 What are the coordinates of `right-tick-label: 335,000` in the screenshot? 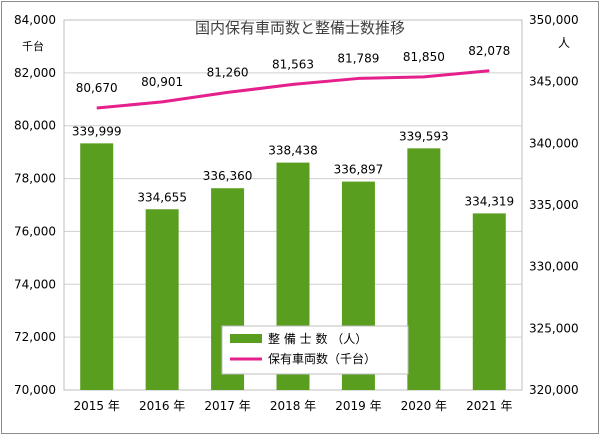 It's located at (554, 205).